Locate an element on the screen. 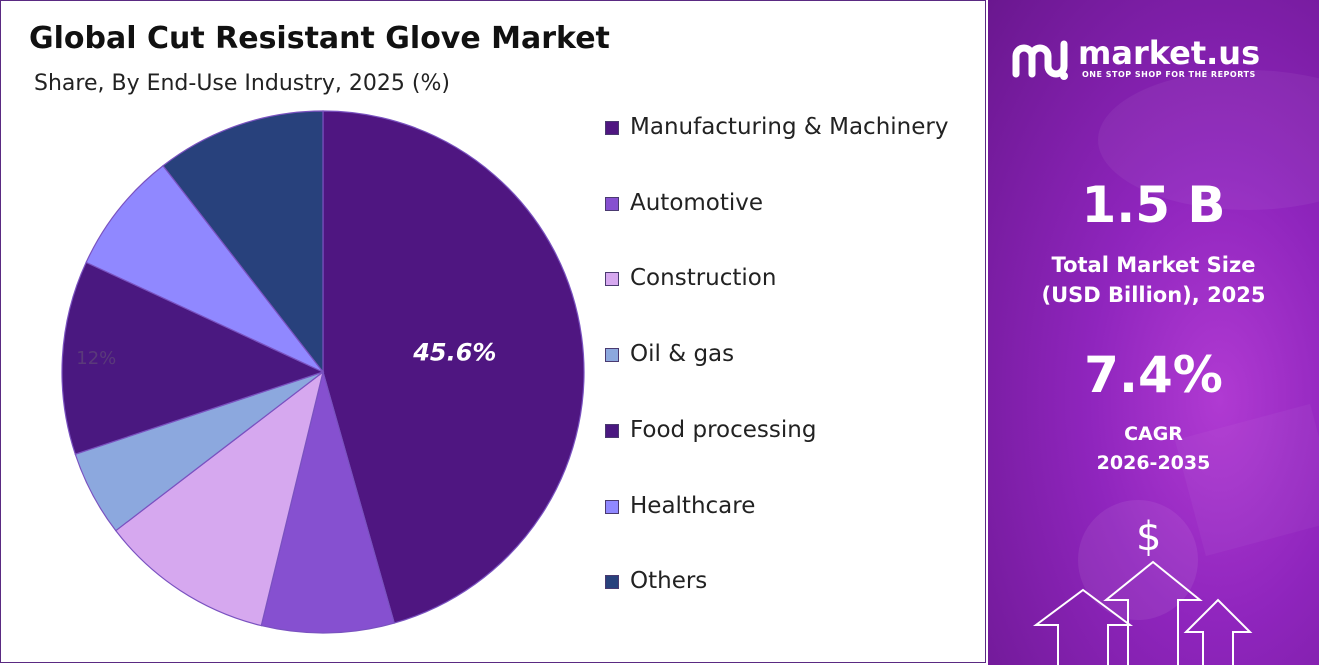 This screenshot has height=665, width=1319. market-size-label-line-2: (USD Billion), 2025 is located at coordinates (1153, 295).